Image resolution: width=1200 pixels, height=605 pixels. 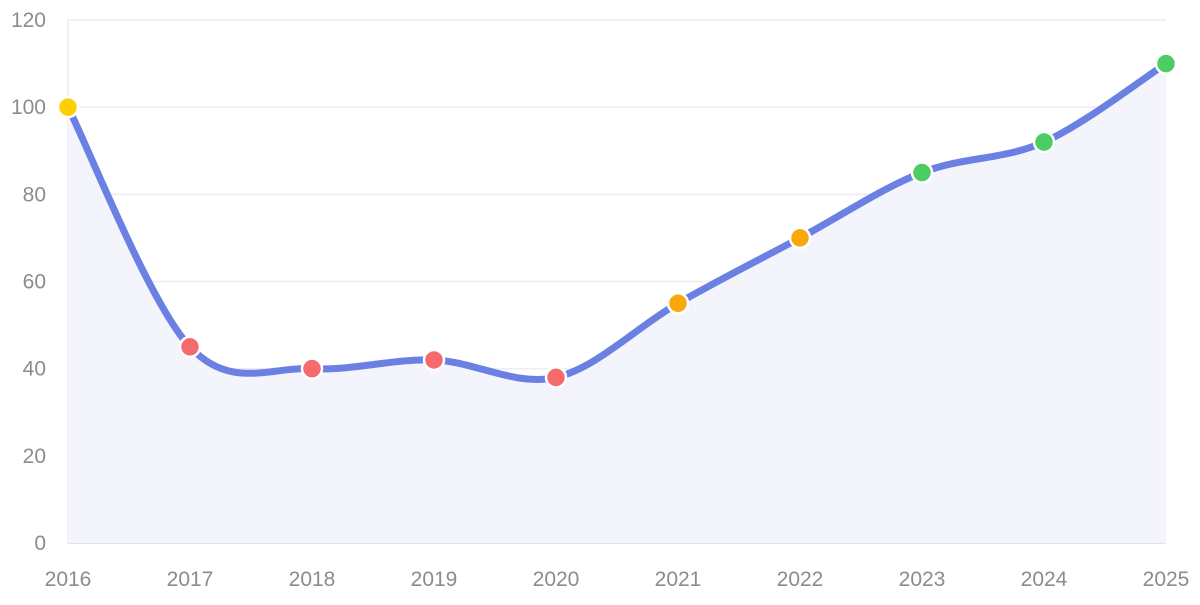 What do you see at coordinates (190, 579) in the screenshot?
I see `x-tick-label: 2017` at bounding box center [190, 579].